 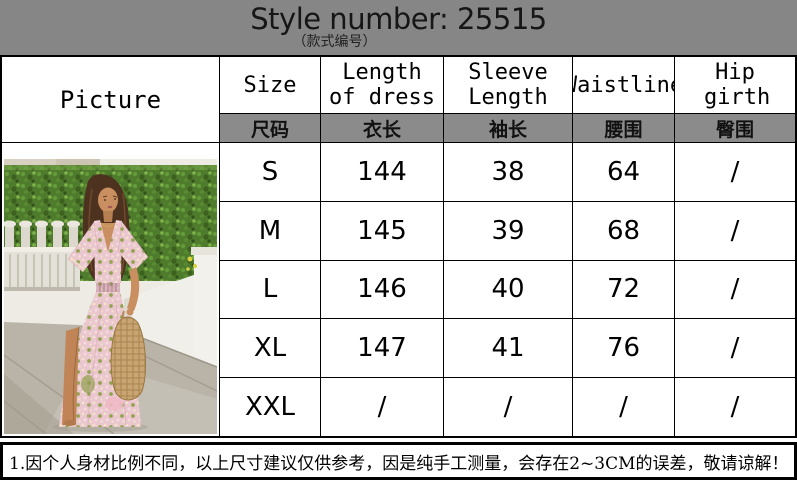 I want to click on header-hip-girth: Hip girth, so click(x=735, y=85).